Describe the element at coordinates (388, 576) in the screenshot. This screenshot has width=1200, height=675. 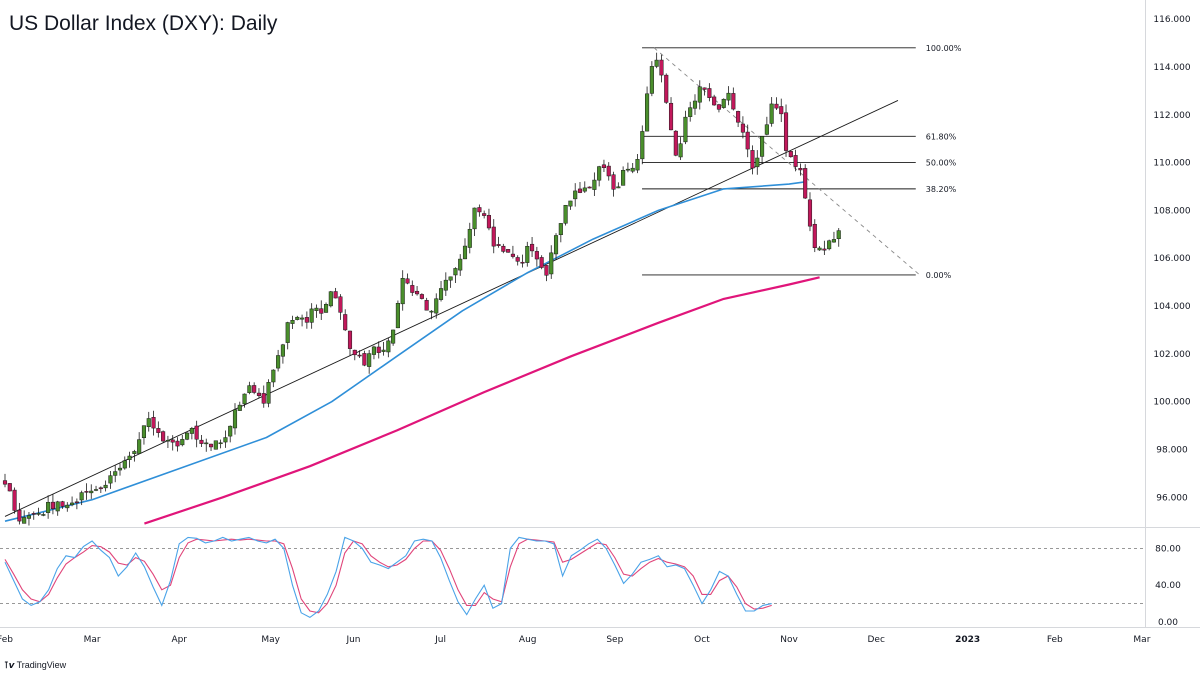
I see `stochastic-d-line` at that location.